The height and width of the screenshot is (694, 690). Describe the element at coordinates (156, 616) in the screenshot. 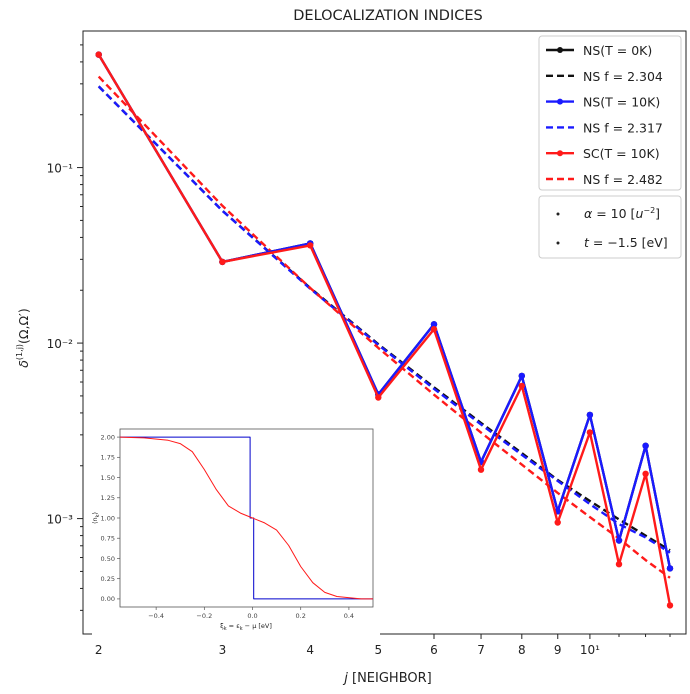

I see `inset-x-tick-label: −0.4` at that location.